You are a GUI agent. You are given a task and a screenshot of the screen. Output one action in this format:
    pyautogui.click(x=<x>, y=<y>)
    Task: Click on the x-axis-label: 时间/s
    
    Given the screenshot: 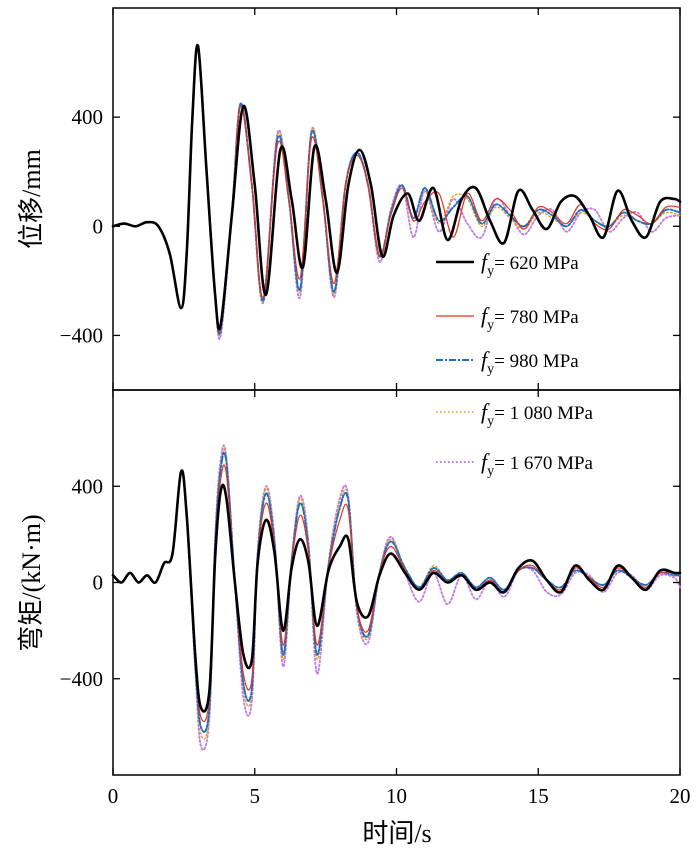 What is the action you would take?
    pyautogui.click(x=396, y=833)
    